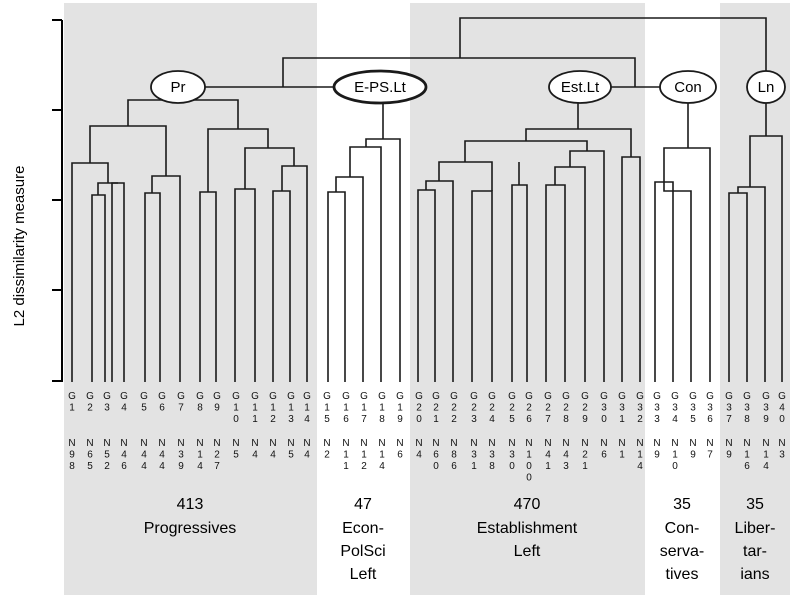 The width and height of the screenshot is (790, 595). I want to click on cluster-label-estlt: Est.Lt, so click(580, 87).